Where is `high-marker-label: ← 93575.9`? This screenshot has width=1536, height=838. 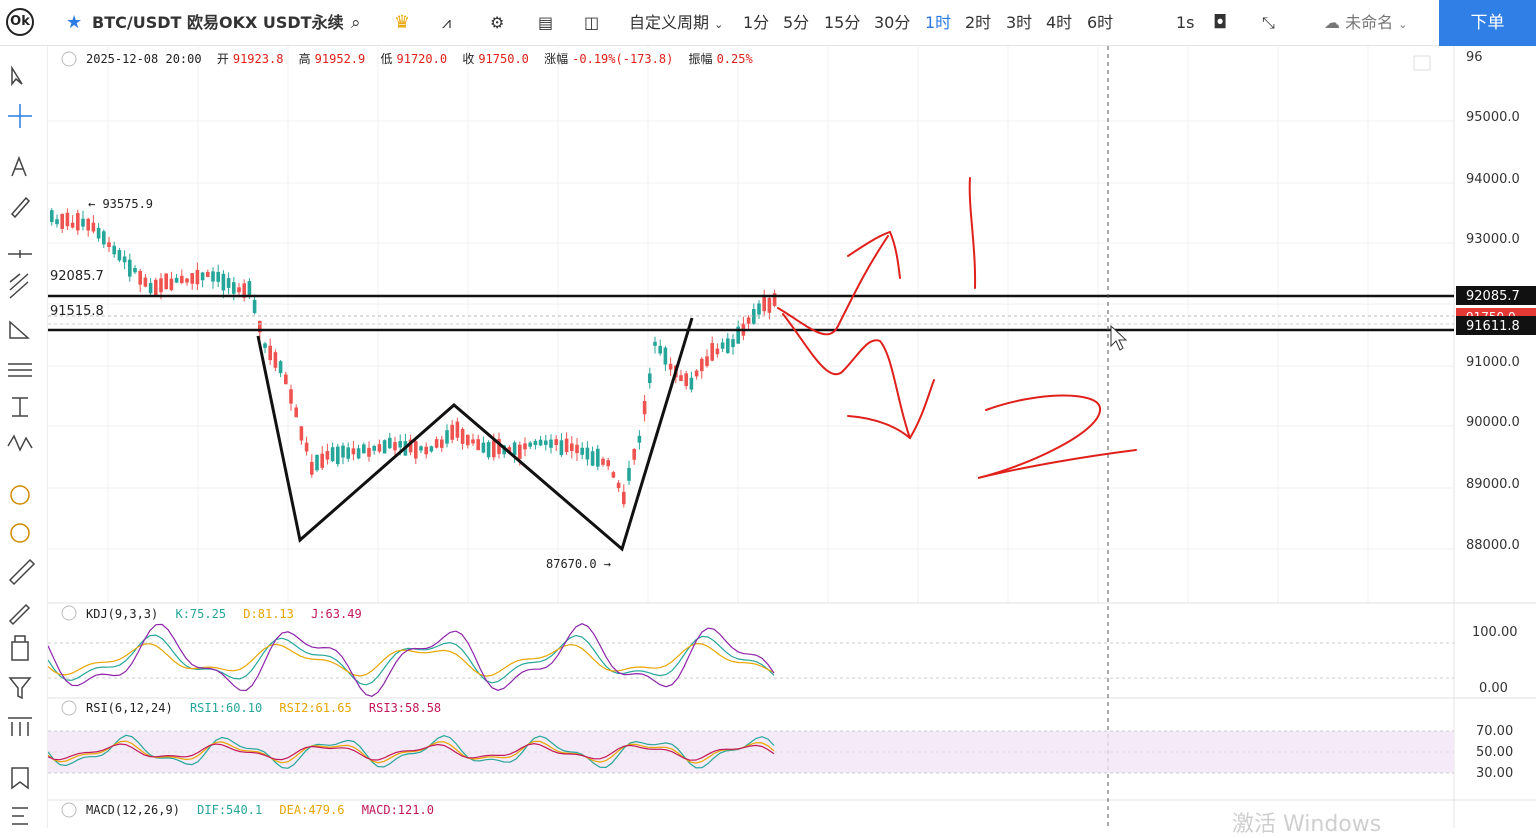
high-marker-label: ← 93575.9 is located at coordinates (120, 204).